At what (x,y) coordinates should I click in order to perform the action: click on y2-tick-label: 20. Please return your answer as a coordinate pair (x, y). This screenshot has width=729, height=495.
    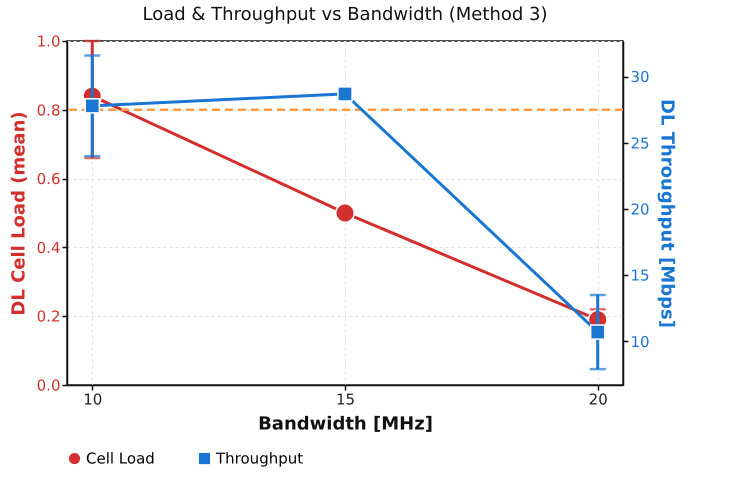
    Looking at the image, I should click on (640, 209).